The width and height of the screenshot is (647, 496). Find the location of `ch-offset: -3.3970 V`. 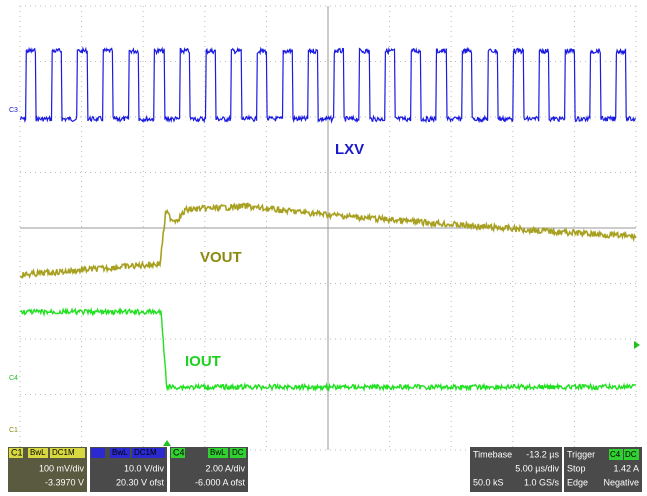

ch-offset: -3.3970 V is located at coordinates (64, 482).